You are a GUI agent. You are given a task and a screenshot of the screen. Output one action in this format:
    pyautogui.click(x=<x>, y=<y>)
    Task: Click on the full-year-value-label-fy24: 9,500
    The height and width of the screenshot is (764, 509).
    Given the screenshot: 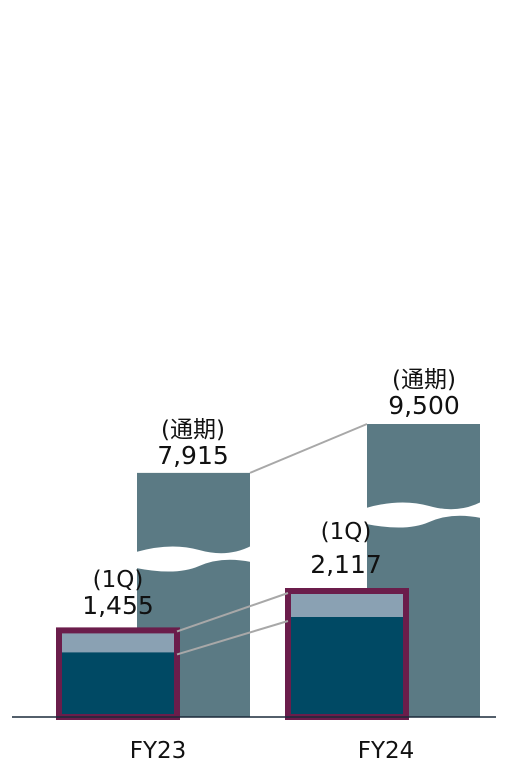 What is the action you would take?
    pyautogui.click(x=424, y=405)
    